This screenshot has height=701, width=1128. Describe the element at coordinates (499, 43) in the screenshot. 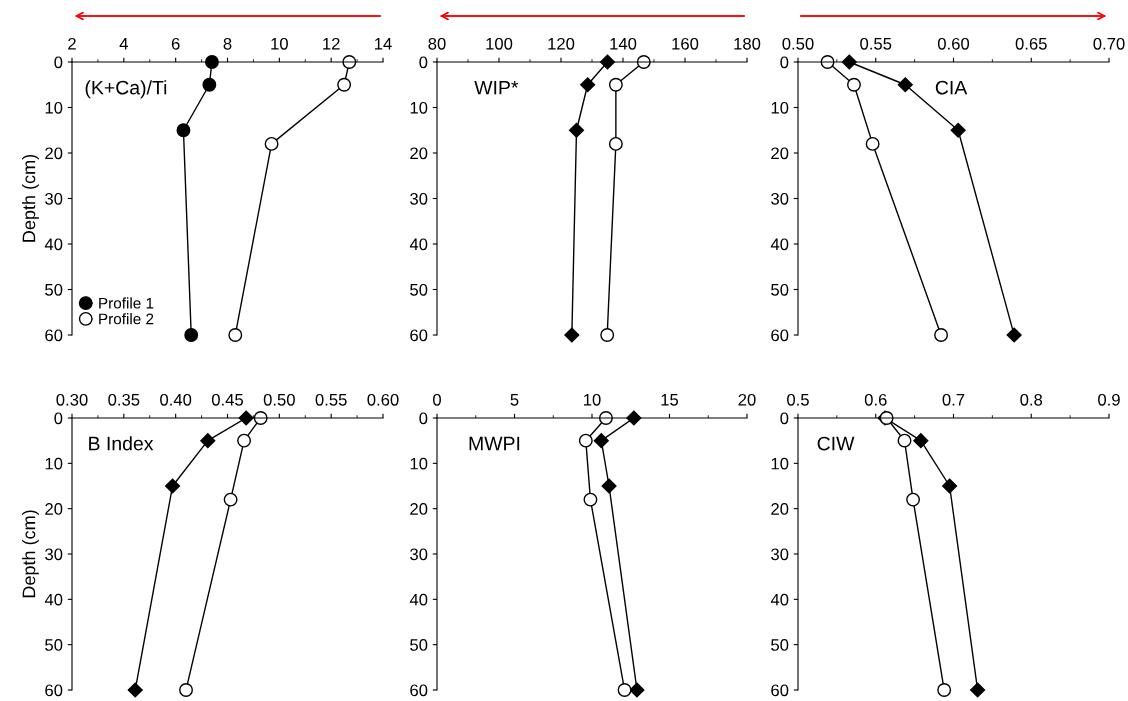

I see `x-tick-label: 100` at that location.